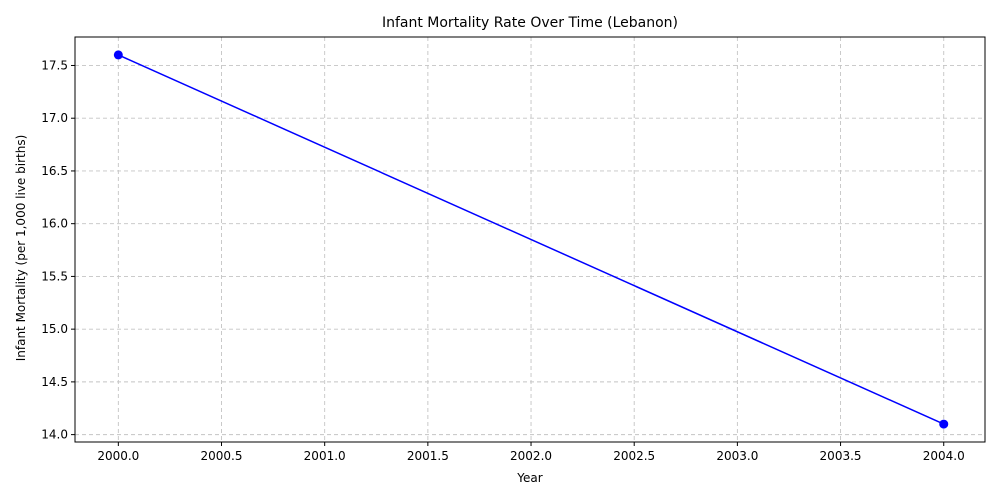 This screenshot has height=500, width=1000. Describe the element at coordinates (325, 456) in the screenshot. I see `x-tick-label: 2001.0` at that location.